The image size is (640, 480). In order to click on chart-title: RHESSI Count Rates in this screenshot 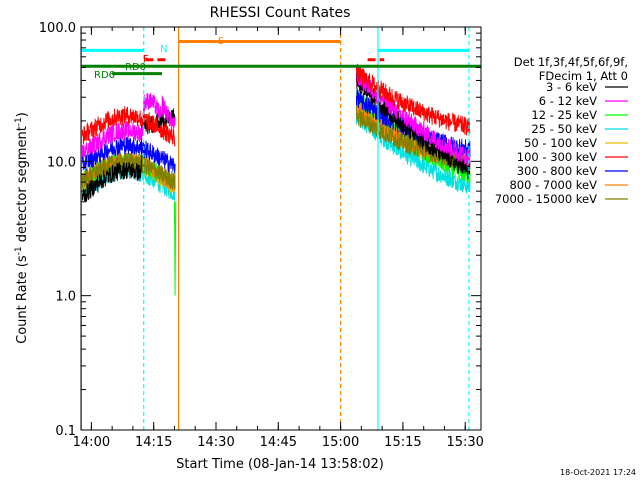, I will do `click(280, 13)`.